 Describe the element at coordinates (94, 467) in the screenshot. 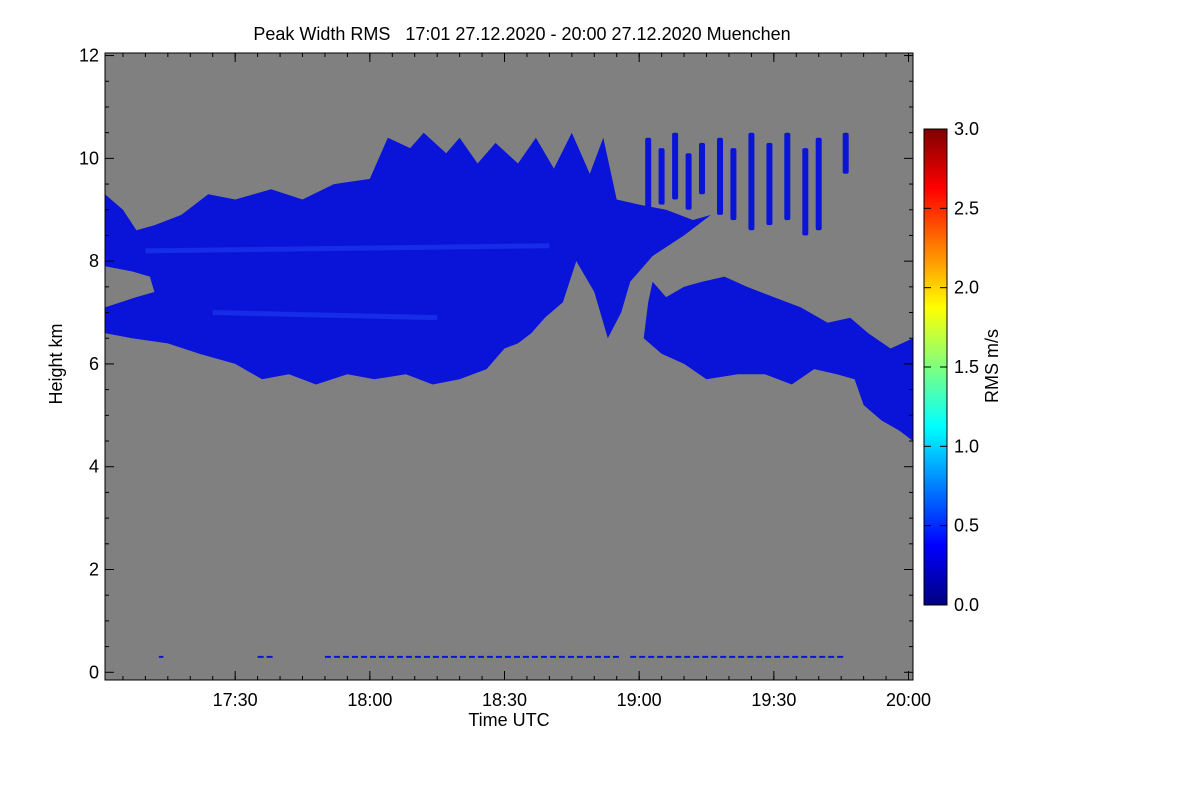

I see `y-tick-label: 4` at that location.